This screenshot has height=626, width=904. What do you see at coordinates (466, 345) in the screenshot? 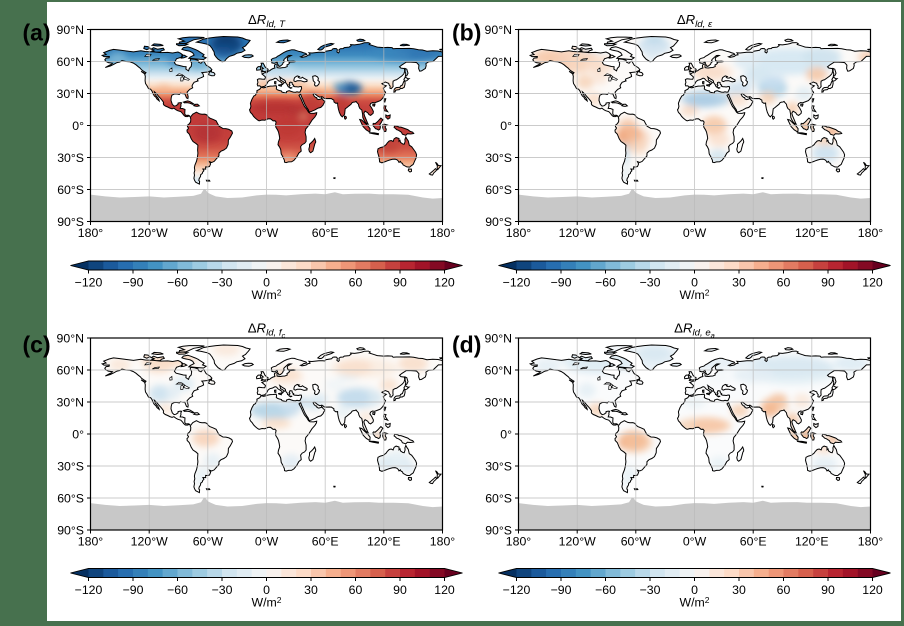
I see `svg-text: (d)` at bounding box center [466, 345].